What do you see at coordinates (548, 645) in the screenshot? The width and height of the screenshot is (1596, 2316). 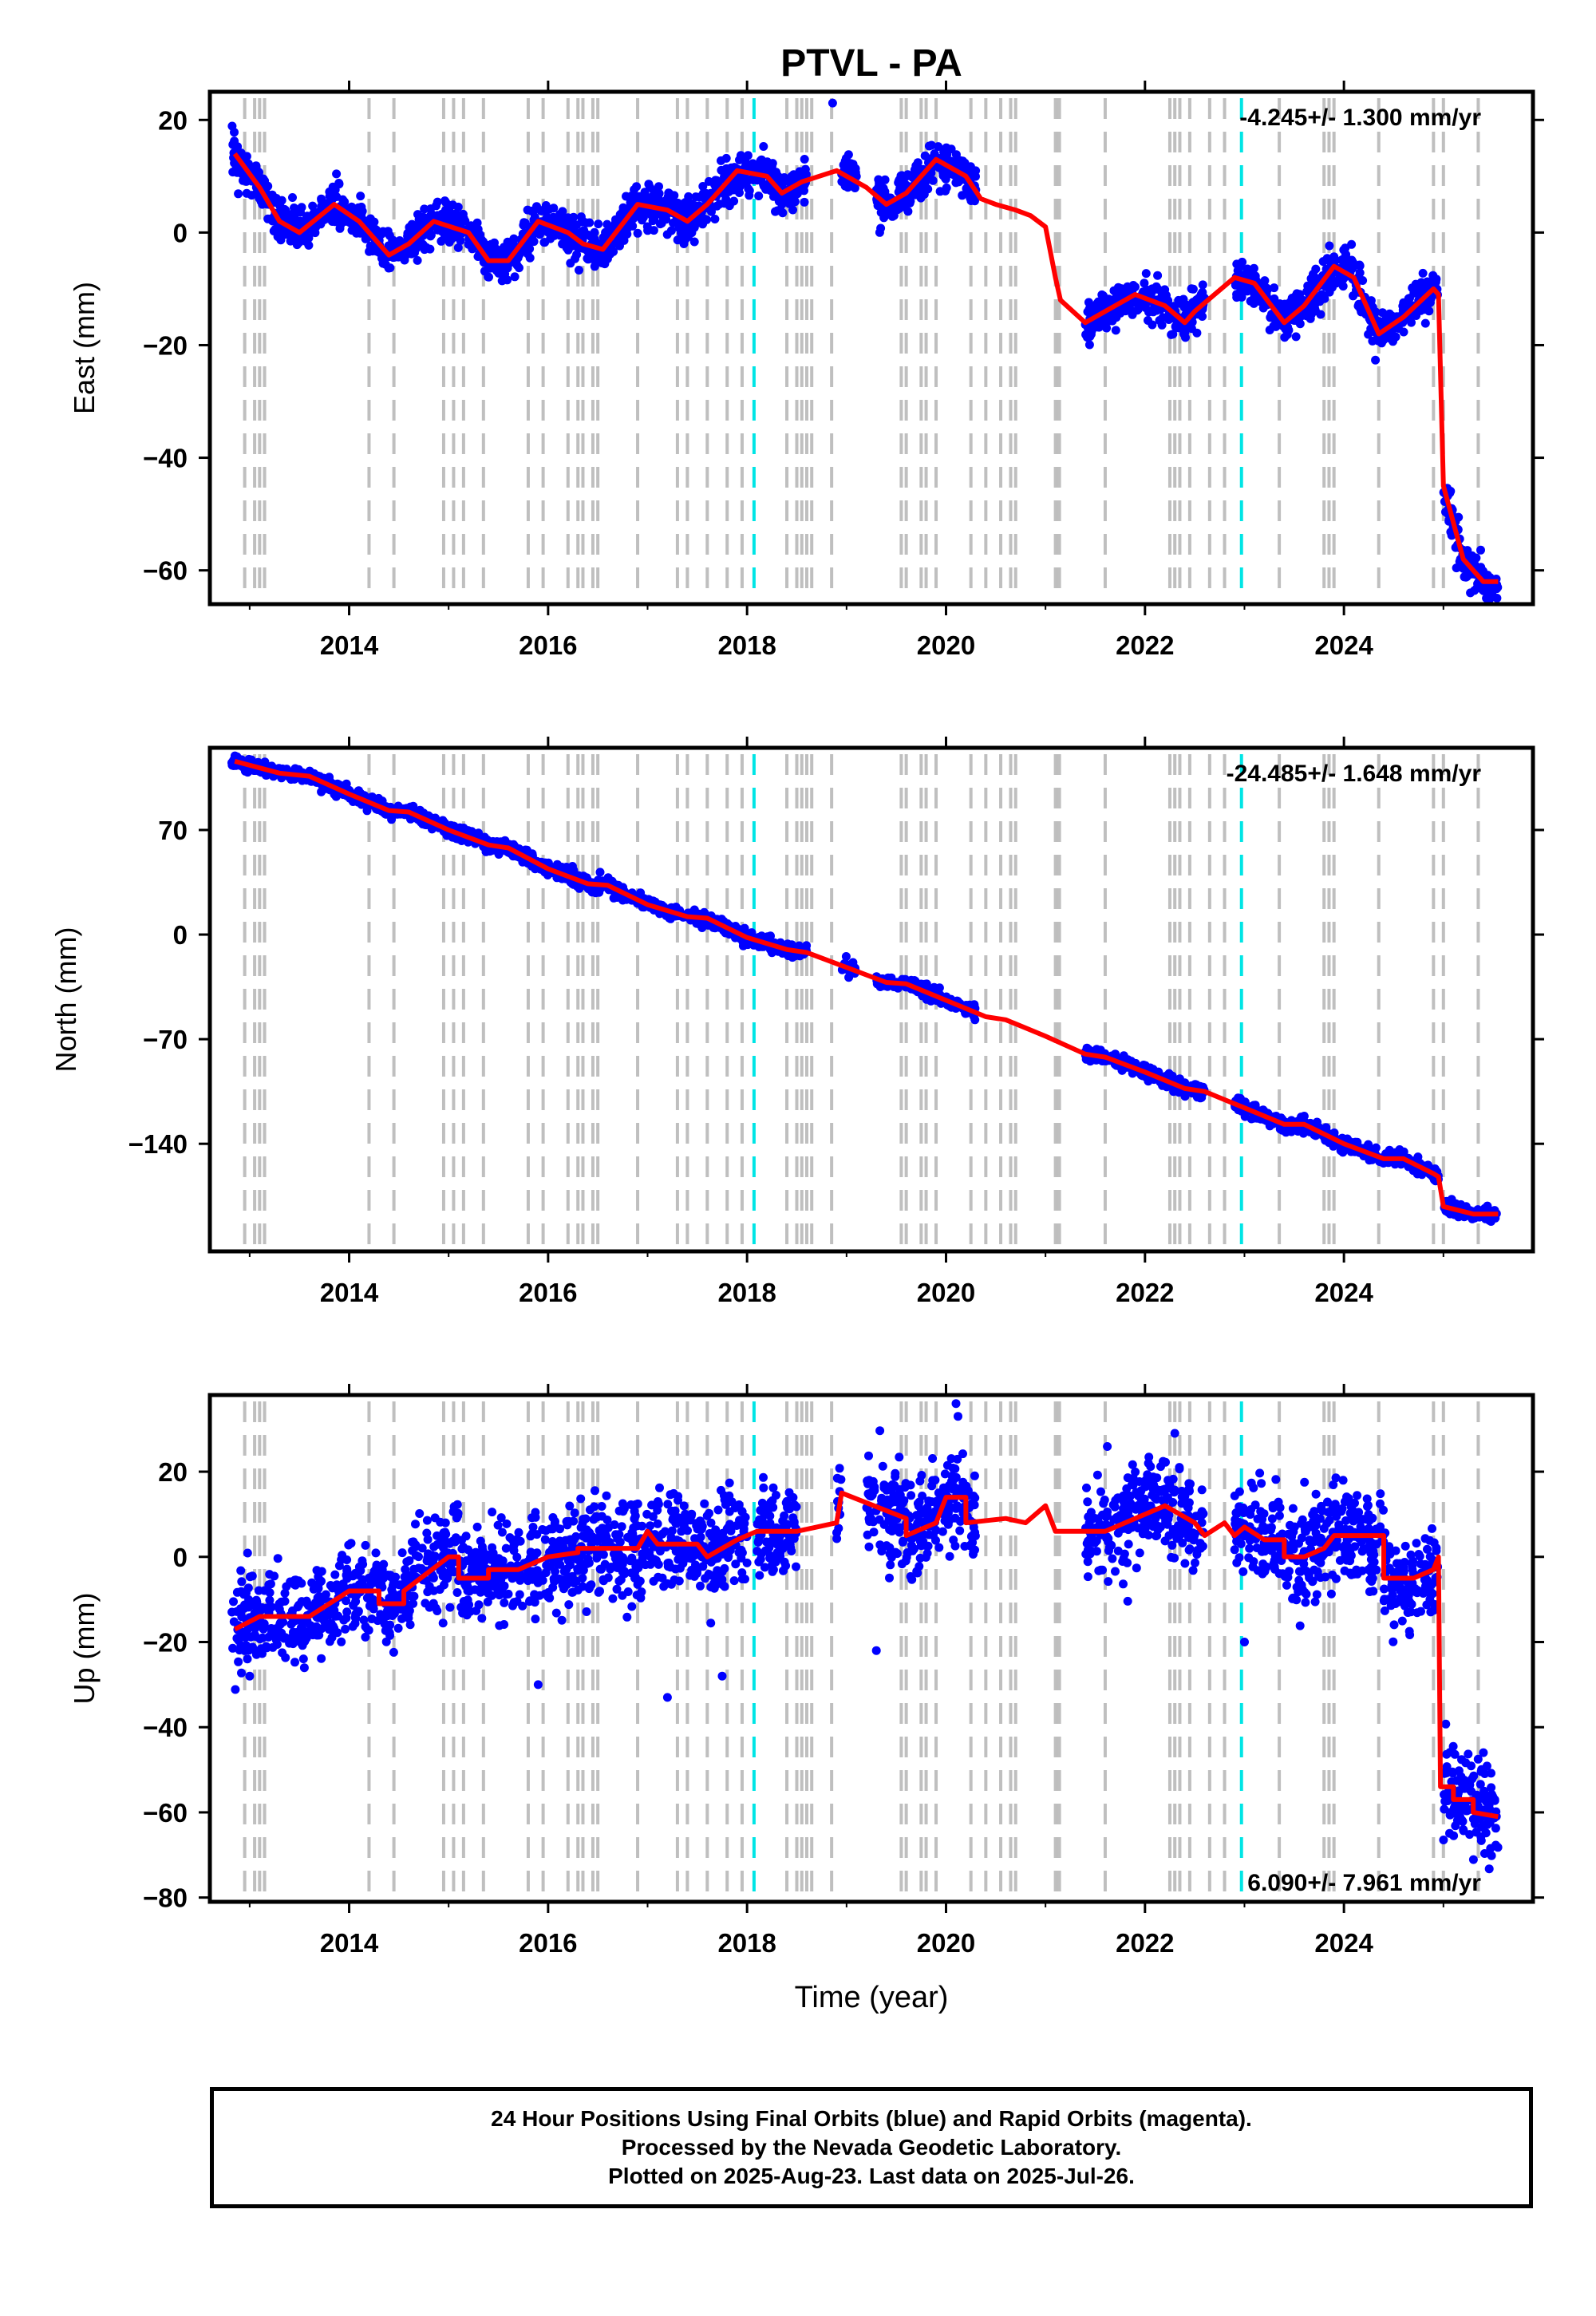 I see `x-tick-label: 2016` at bounding box center [548, 645].